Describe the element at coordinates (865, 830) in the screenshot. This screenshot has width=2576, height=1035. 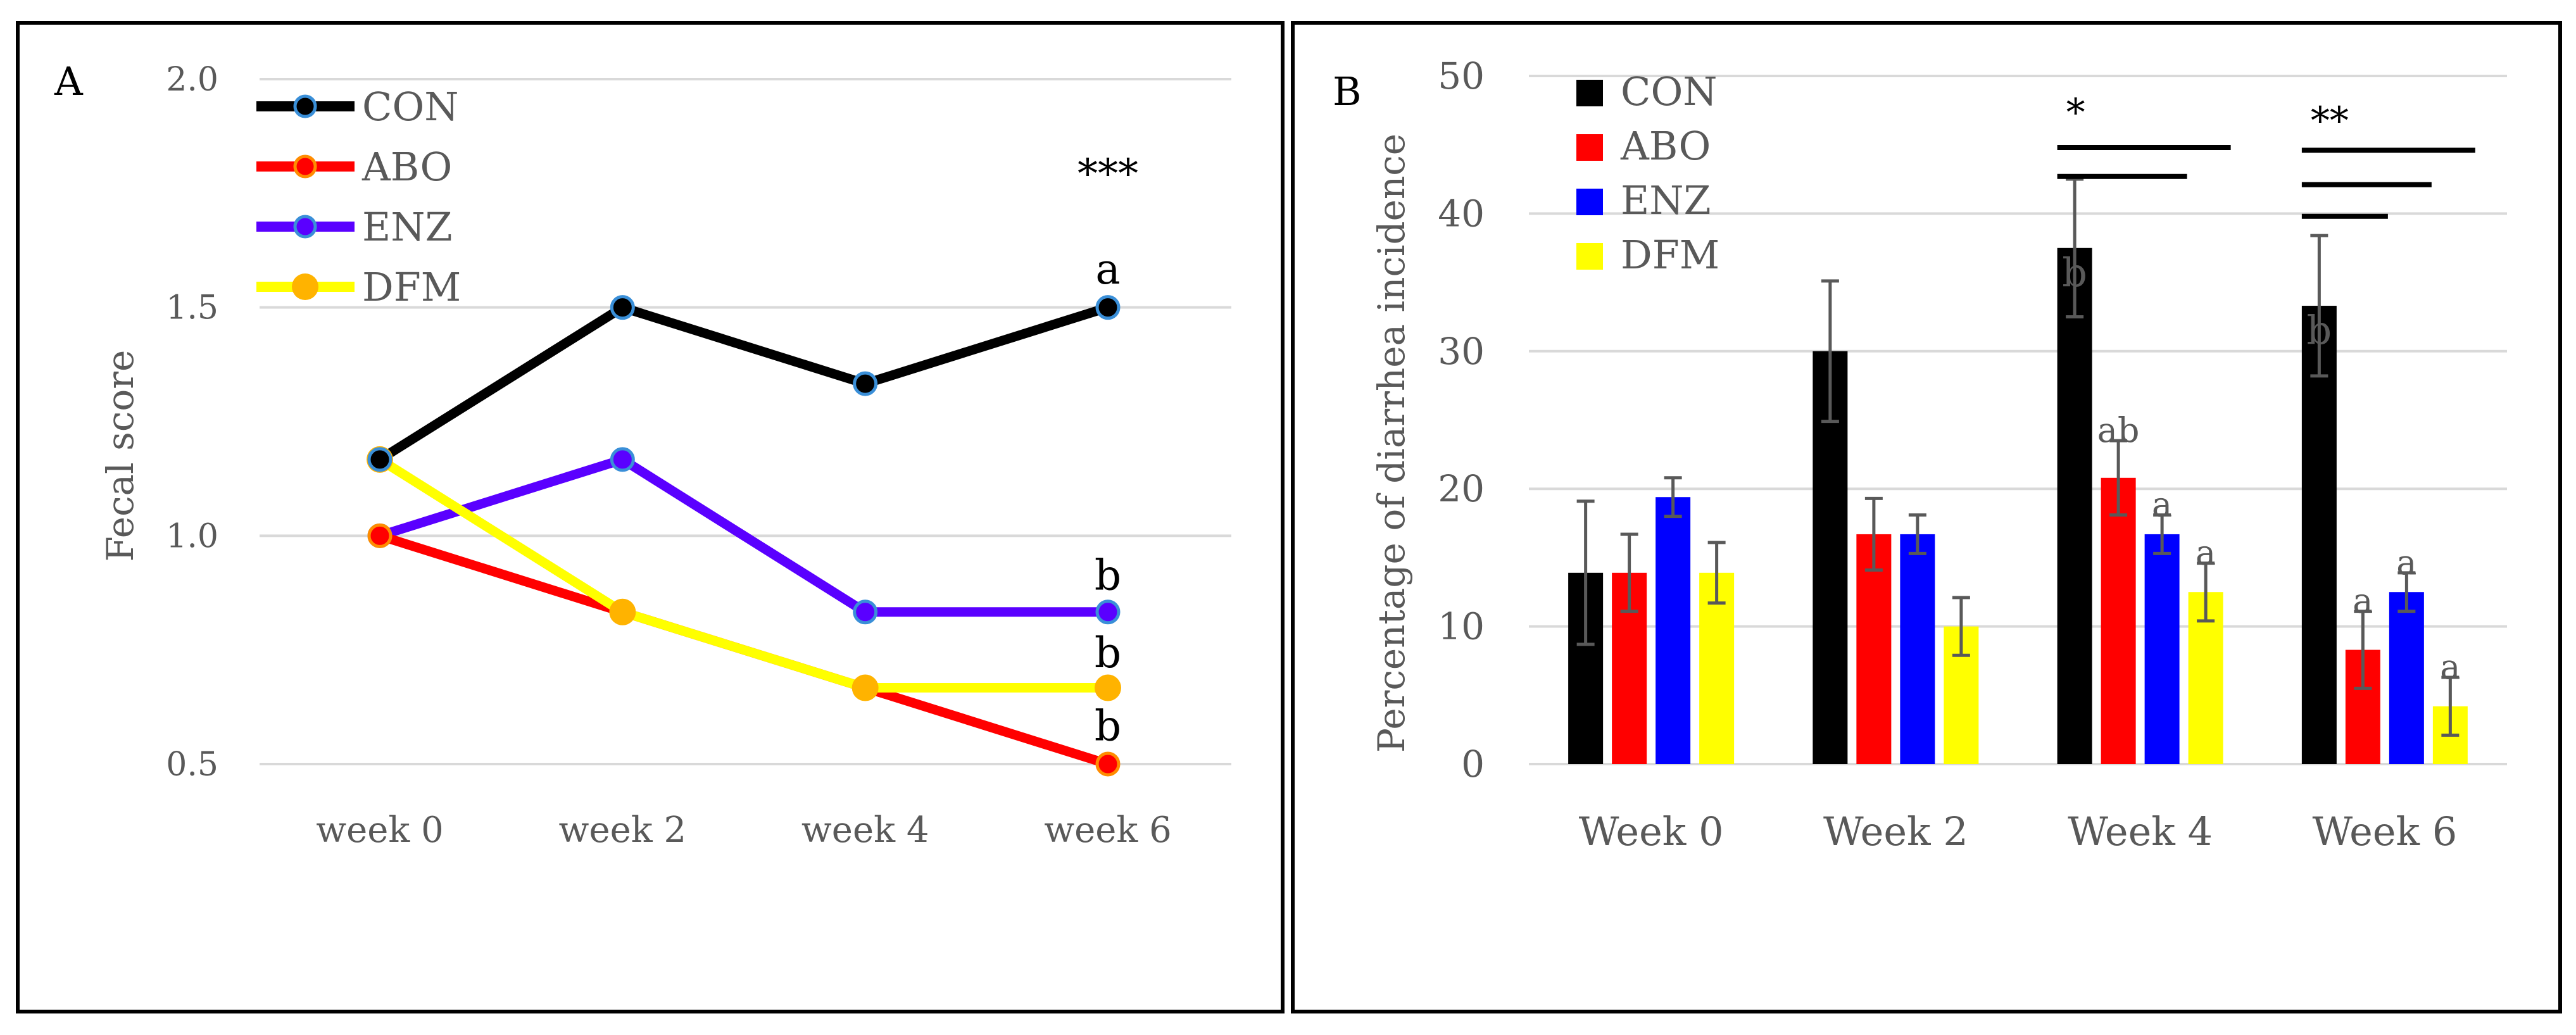
I see `panel-a-x-tick-label: week 4` at that location.